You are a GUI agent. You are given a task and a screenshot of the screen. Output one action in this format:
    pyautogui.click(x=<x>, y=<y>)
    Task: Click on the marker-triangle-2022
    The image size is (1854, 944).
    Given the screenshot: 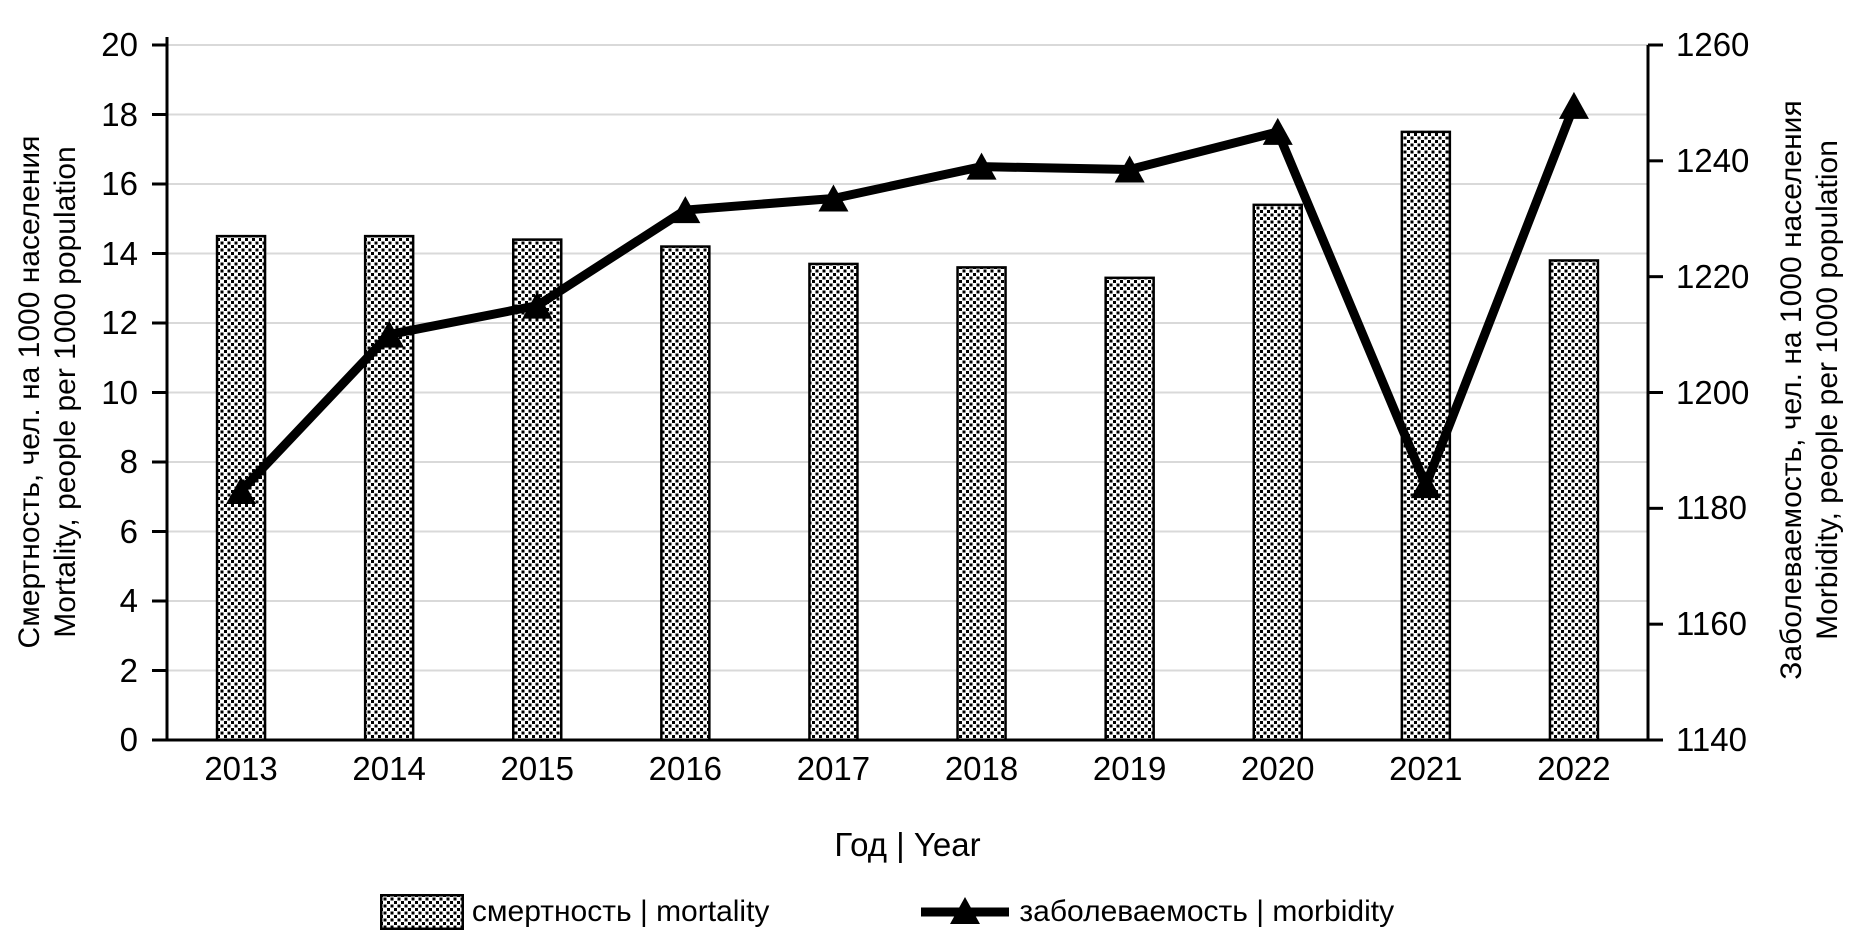 What is the action you would take?
    pyautogui.click(x=1573, y=105)
    